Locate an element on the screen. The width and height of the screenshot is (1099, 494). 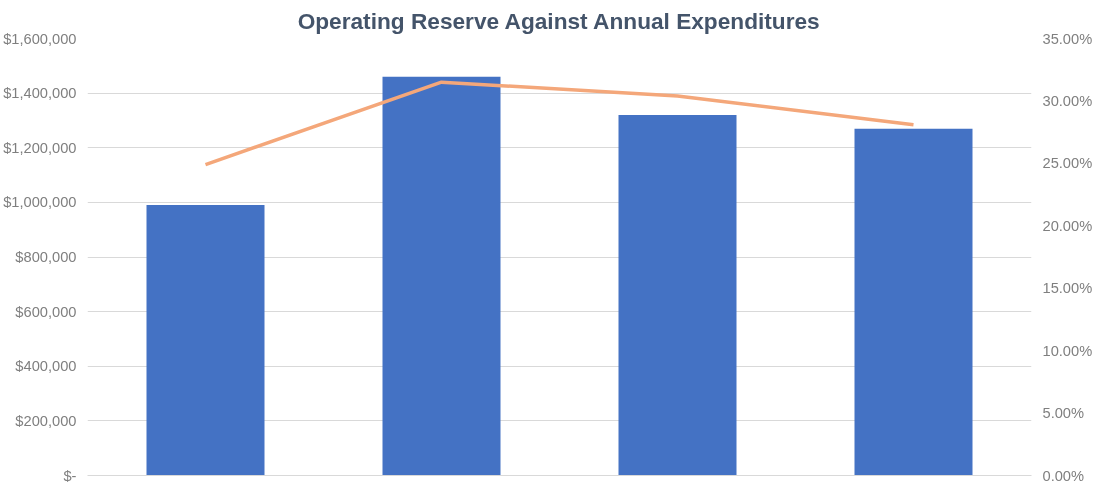
y-tick-label: $1,600,000 is located at coordinates (40, 38).